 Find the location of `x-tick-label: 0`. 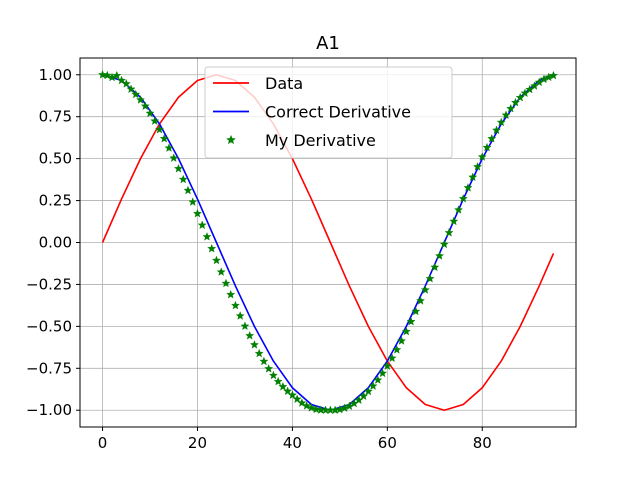

x-tick-label: 0 is located at coordinates (103, 443).